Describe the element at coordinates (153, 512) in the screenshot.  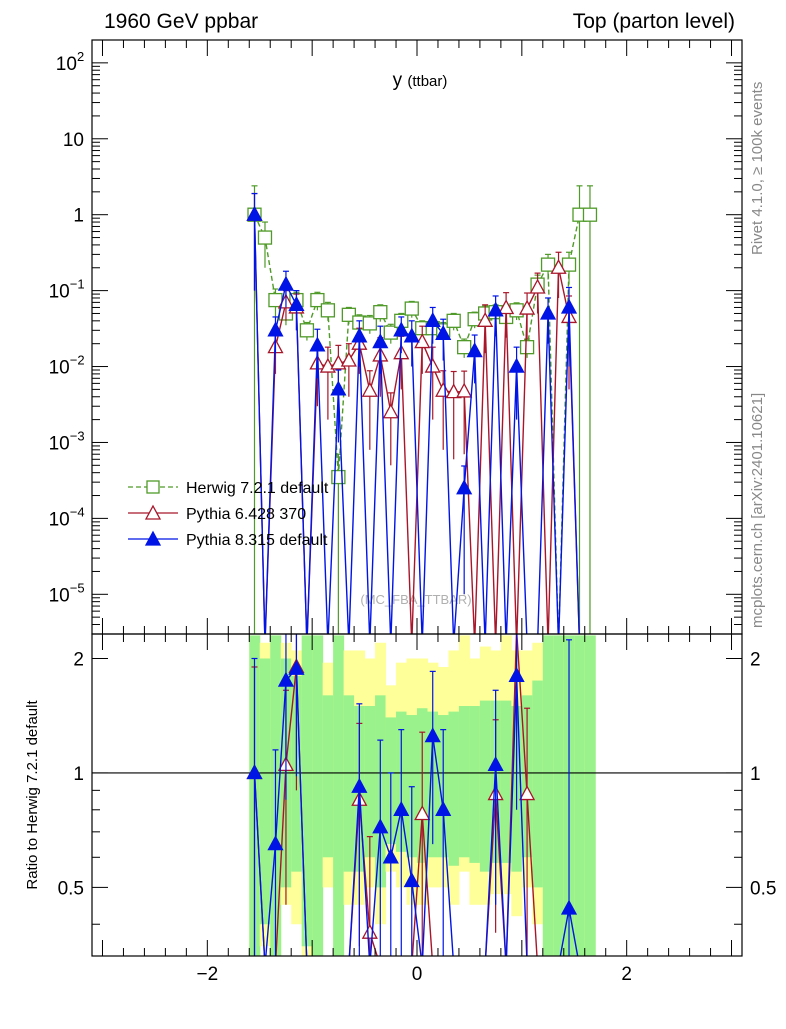
I see `legend-marker-pythia6` at that location.